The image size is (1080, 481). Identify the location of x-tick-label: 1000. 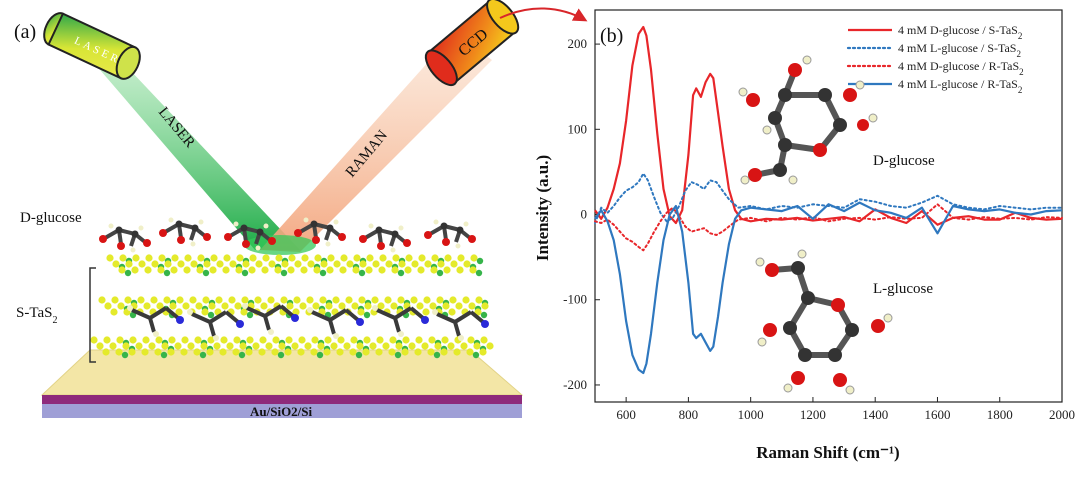
(751, 414).